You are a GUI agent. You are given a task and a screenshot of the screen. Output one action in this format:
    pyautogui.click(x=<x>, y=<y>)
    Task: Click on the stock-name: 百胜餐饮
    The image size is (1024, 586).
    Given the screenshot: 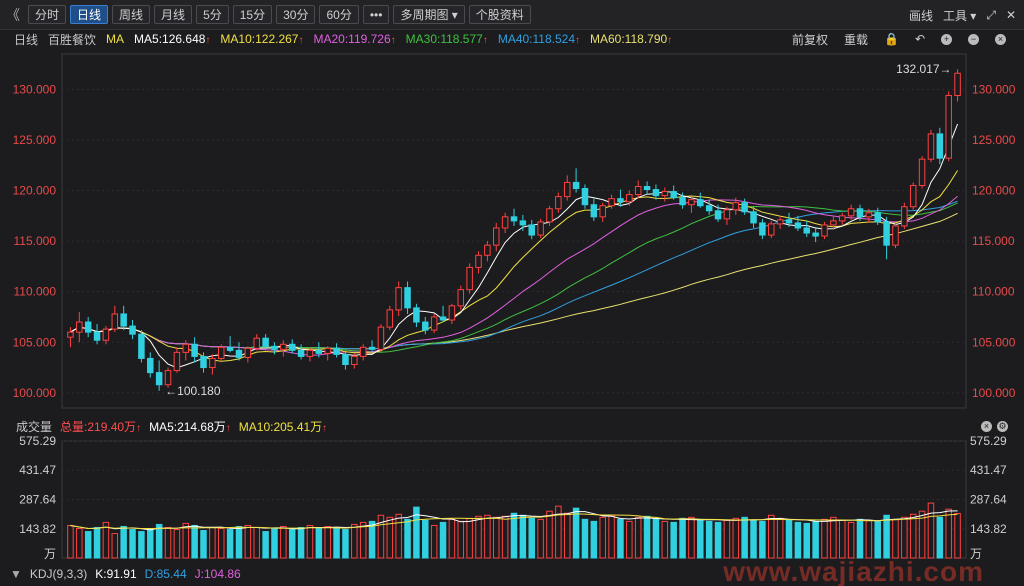 What is the action you would take?
    pyautogui.click(x=72, y=39)
    